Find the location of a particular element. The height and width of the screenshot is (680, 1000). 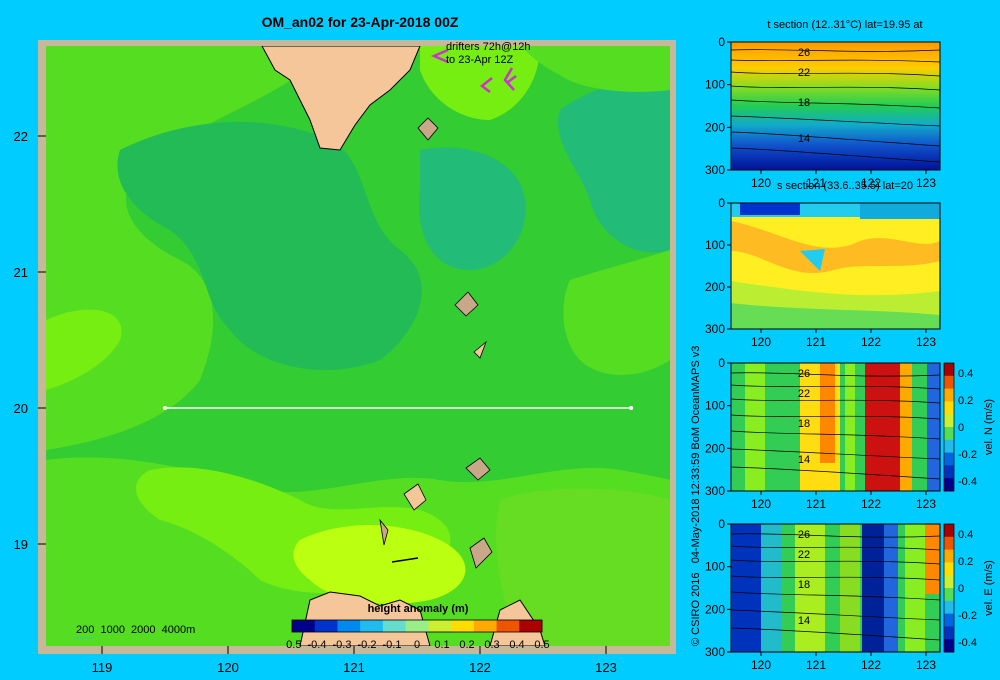

velocity-colorbar-title: vel. E (m/s) is located at coordinates (989, 588).